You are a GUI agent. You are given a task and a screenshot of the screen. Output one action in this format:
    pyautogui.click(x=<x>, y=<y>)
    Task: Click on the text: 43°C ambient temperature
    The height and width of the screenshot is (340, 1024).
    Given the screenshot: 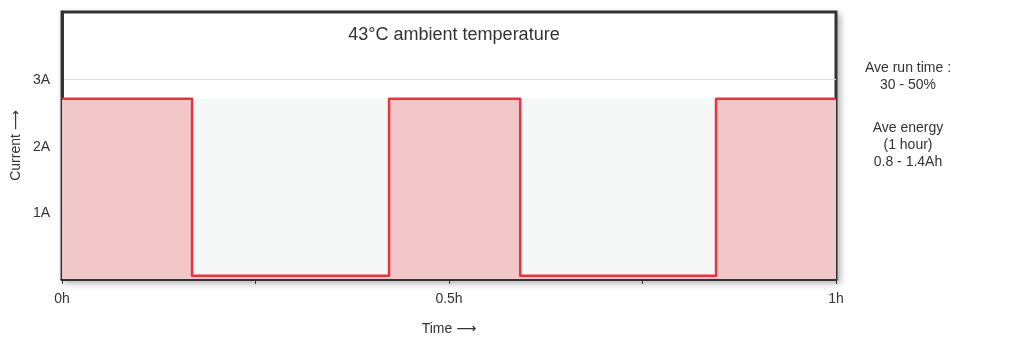 What is the action you would take?
    pyautogui.click(x=454, y=34)
    